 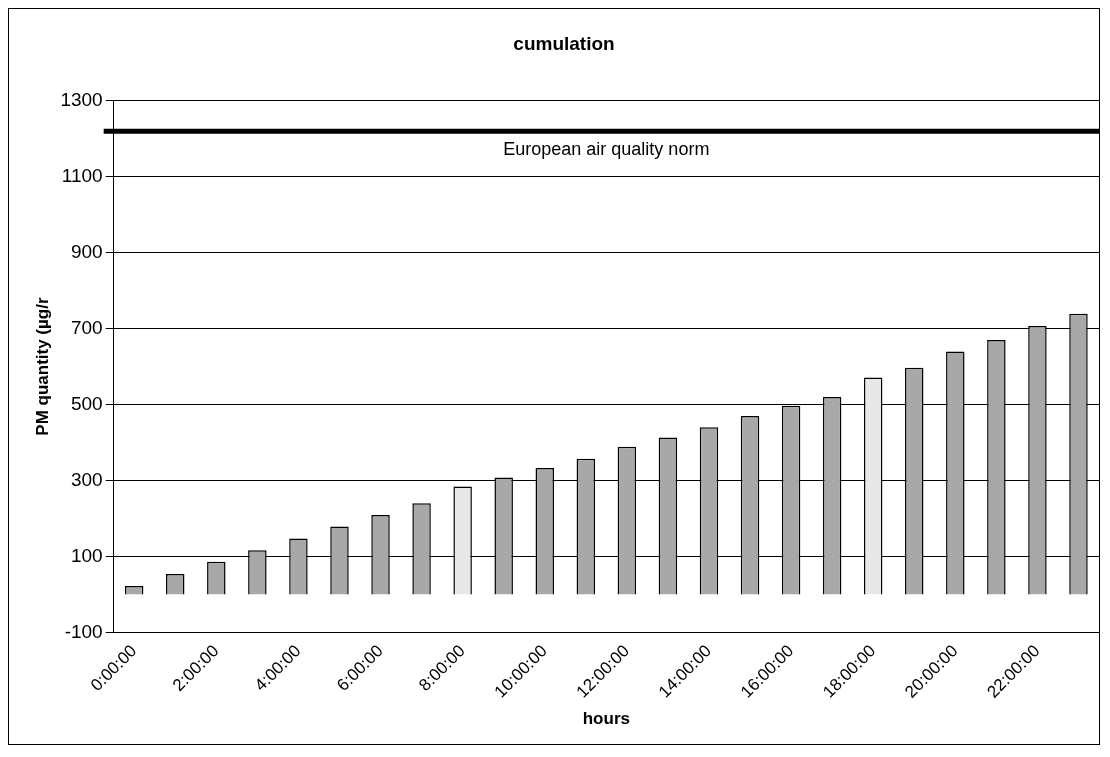 I want to click on y-tick-label: 100, so click(x=86, y=555).